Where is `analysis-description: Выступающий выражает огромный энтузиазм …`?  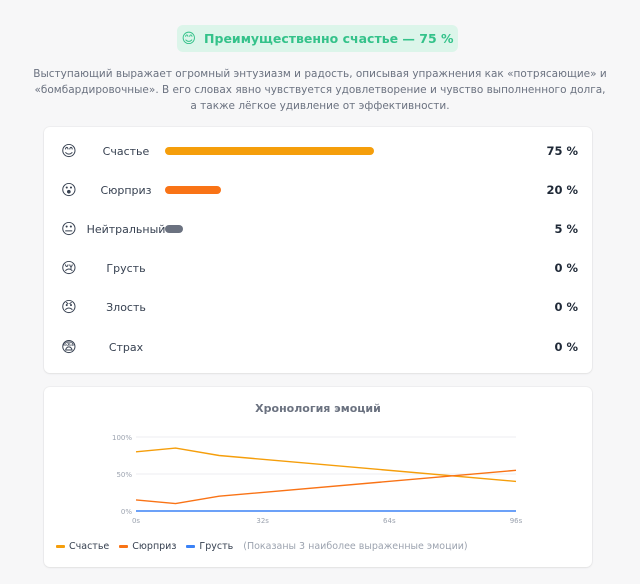
analysis-description: Выступающий выражает огромный энтузиазм … is located at coordinates (320, 90).